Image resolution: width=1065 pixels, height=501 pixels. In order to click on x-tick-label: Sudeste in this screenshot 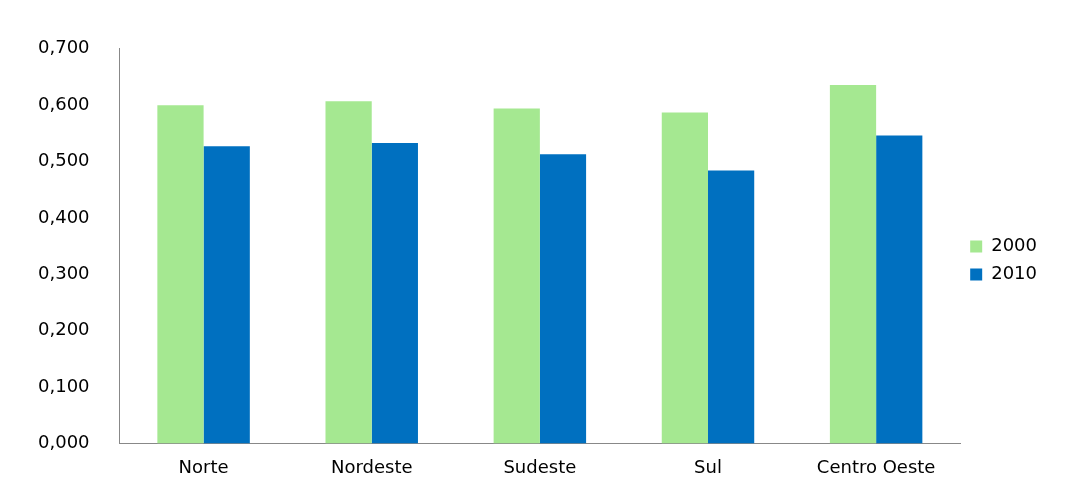, I will do `click(540, 466)`.